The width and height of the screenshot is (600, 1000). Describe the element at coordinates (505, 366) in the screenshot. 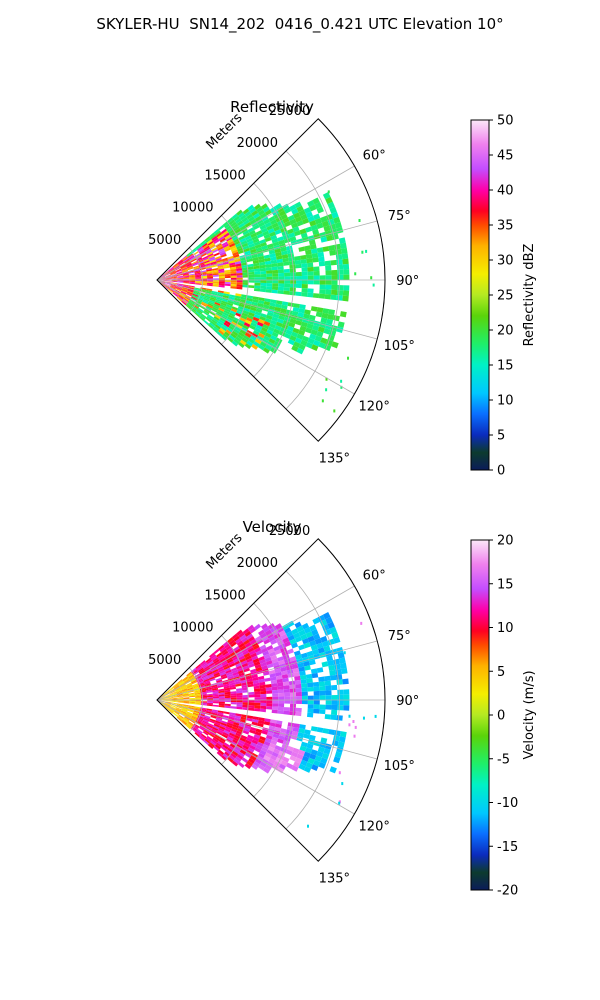

I see `colorbar-tick-label: 15` at that location.